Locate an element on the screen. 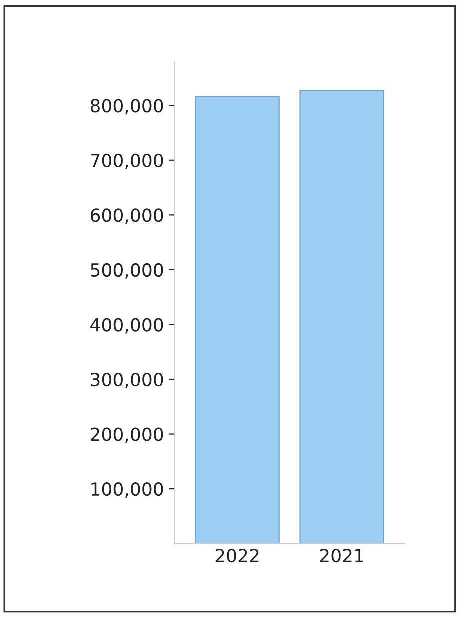 Image resolution: width=460 pixels, height=618 pixels. y-tick-label: 500,000 is located at coordinates (127, 271).